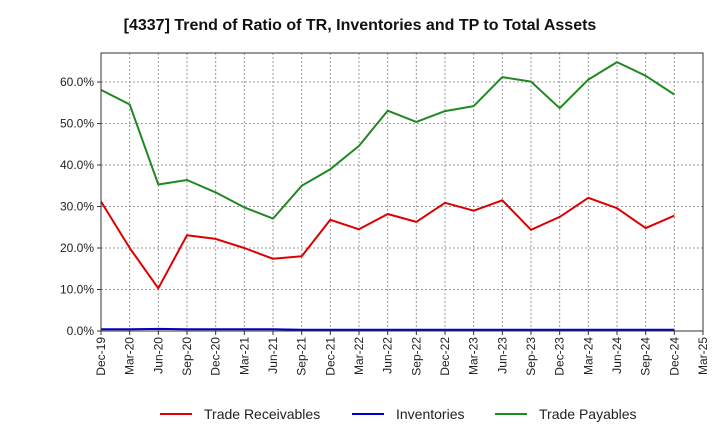 This screenshot has height=440, width=720. I want to click on x-tick-label: Jun-23, so click(502, 355).